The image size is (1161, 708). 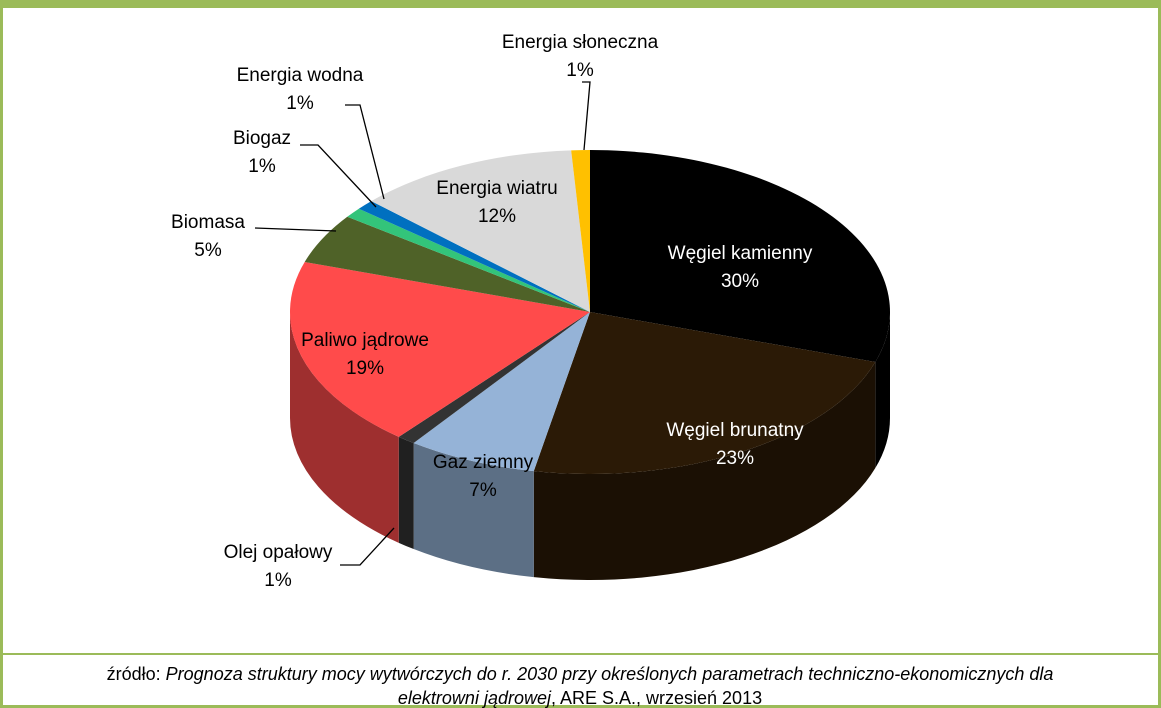 I want to click on slice-name: Energia słoneczna, so click(x=580, y=42).